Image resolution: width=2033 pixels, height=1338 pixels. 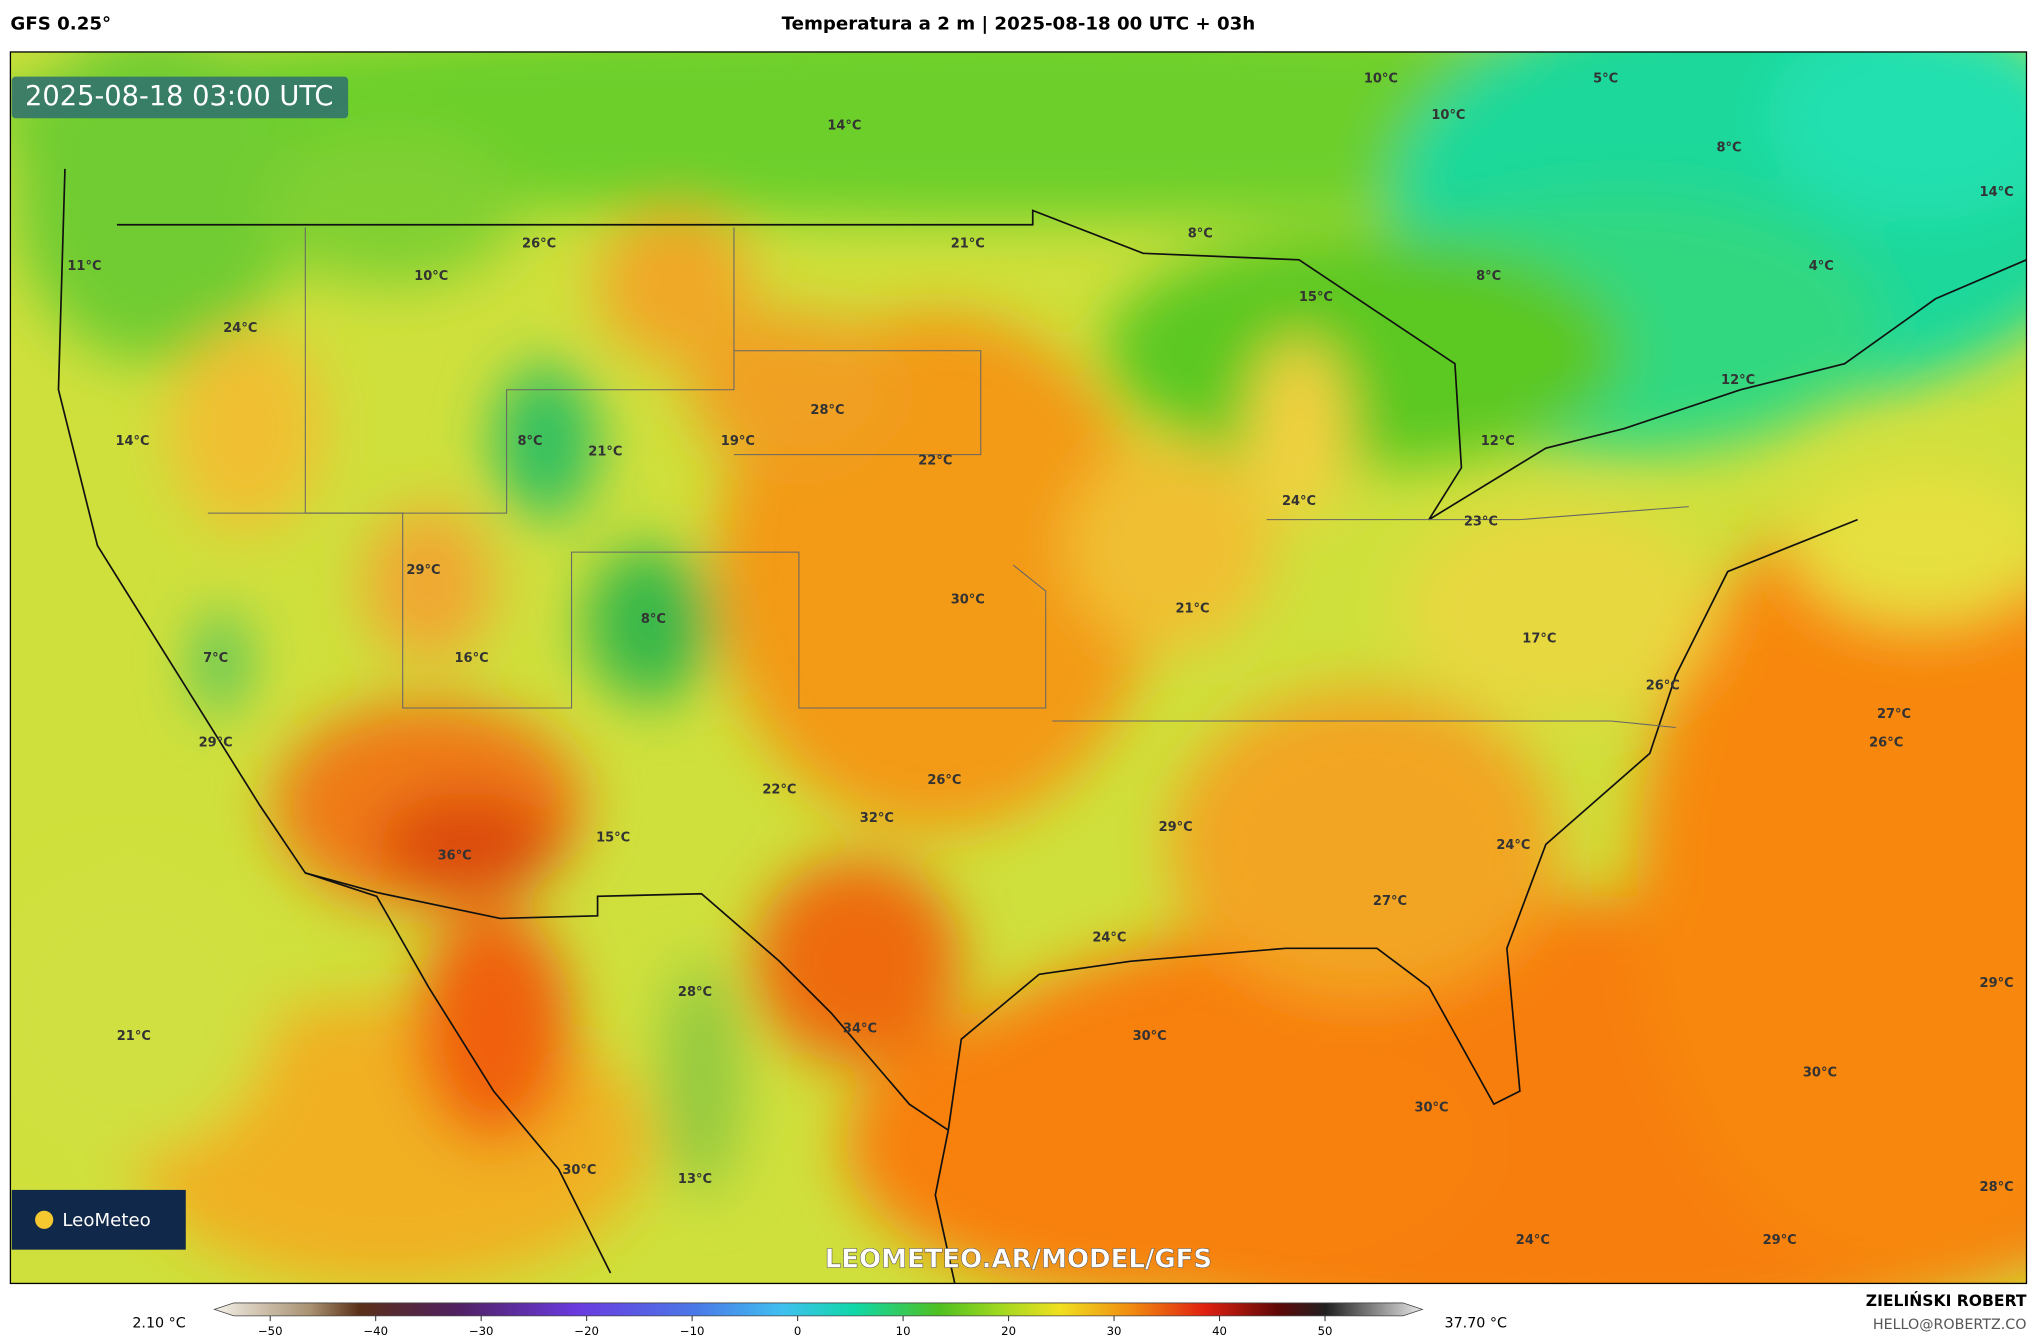 What do you see at coordinates (1946, 1300) in the screenshot?
I see `author: ZIELIŃSKI ROBERT` at bounding box center [1946, 1300].